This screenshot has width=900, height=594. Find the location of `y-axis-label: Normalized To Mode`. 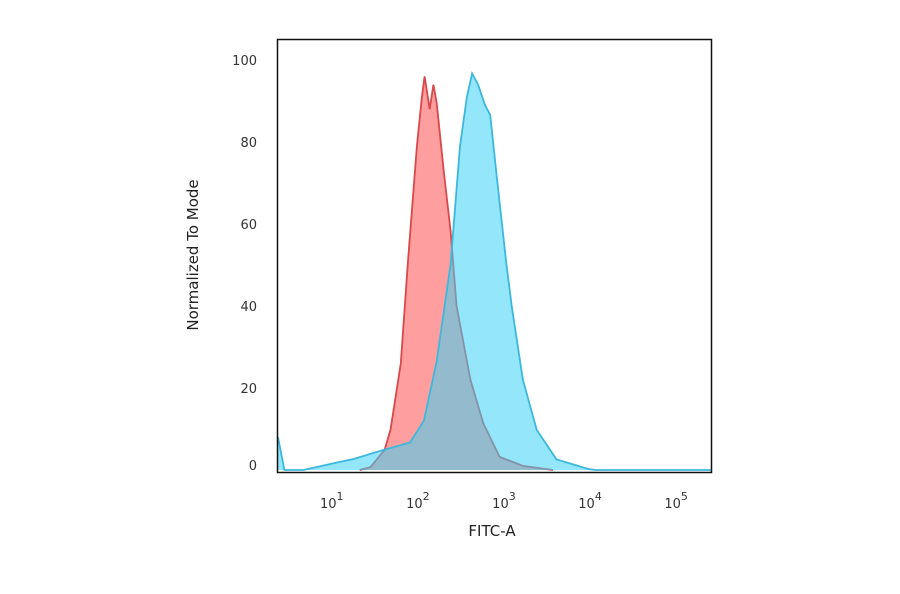

y-axis-label: Normalized To Mode is located at coordinates (193, 254).